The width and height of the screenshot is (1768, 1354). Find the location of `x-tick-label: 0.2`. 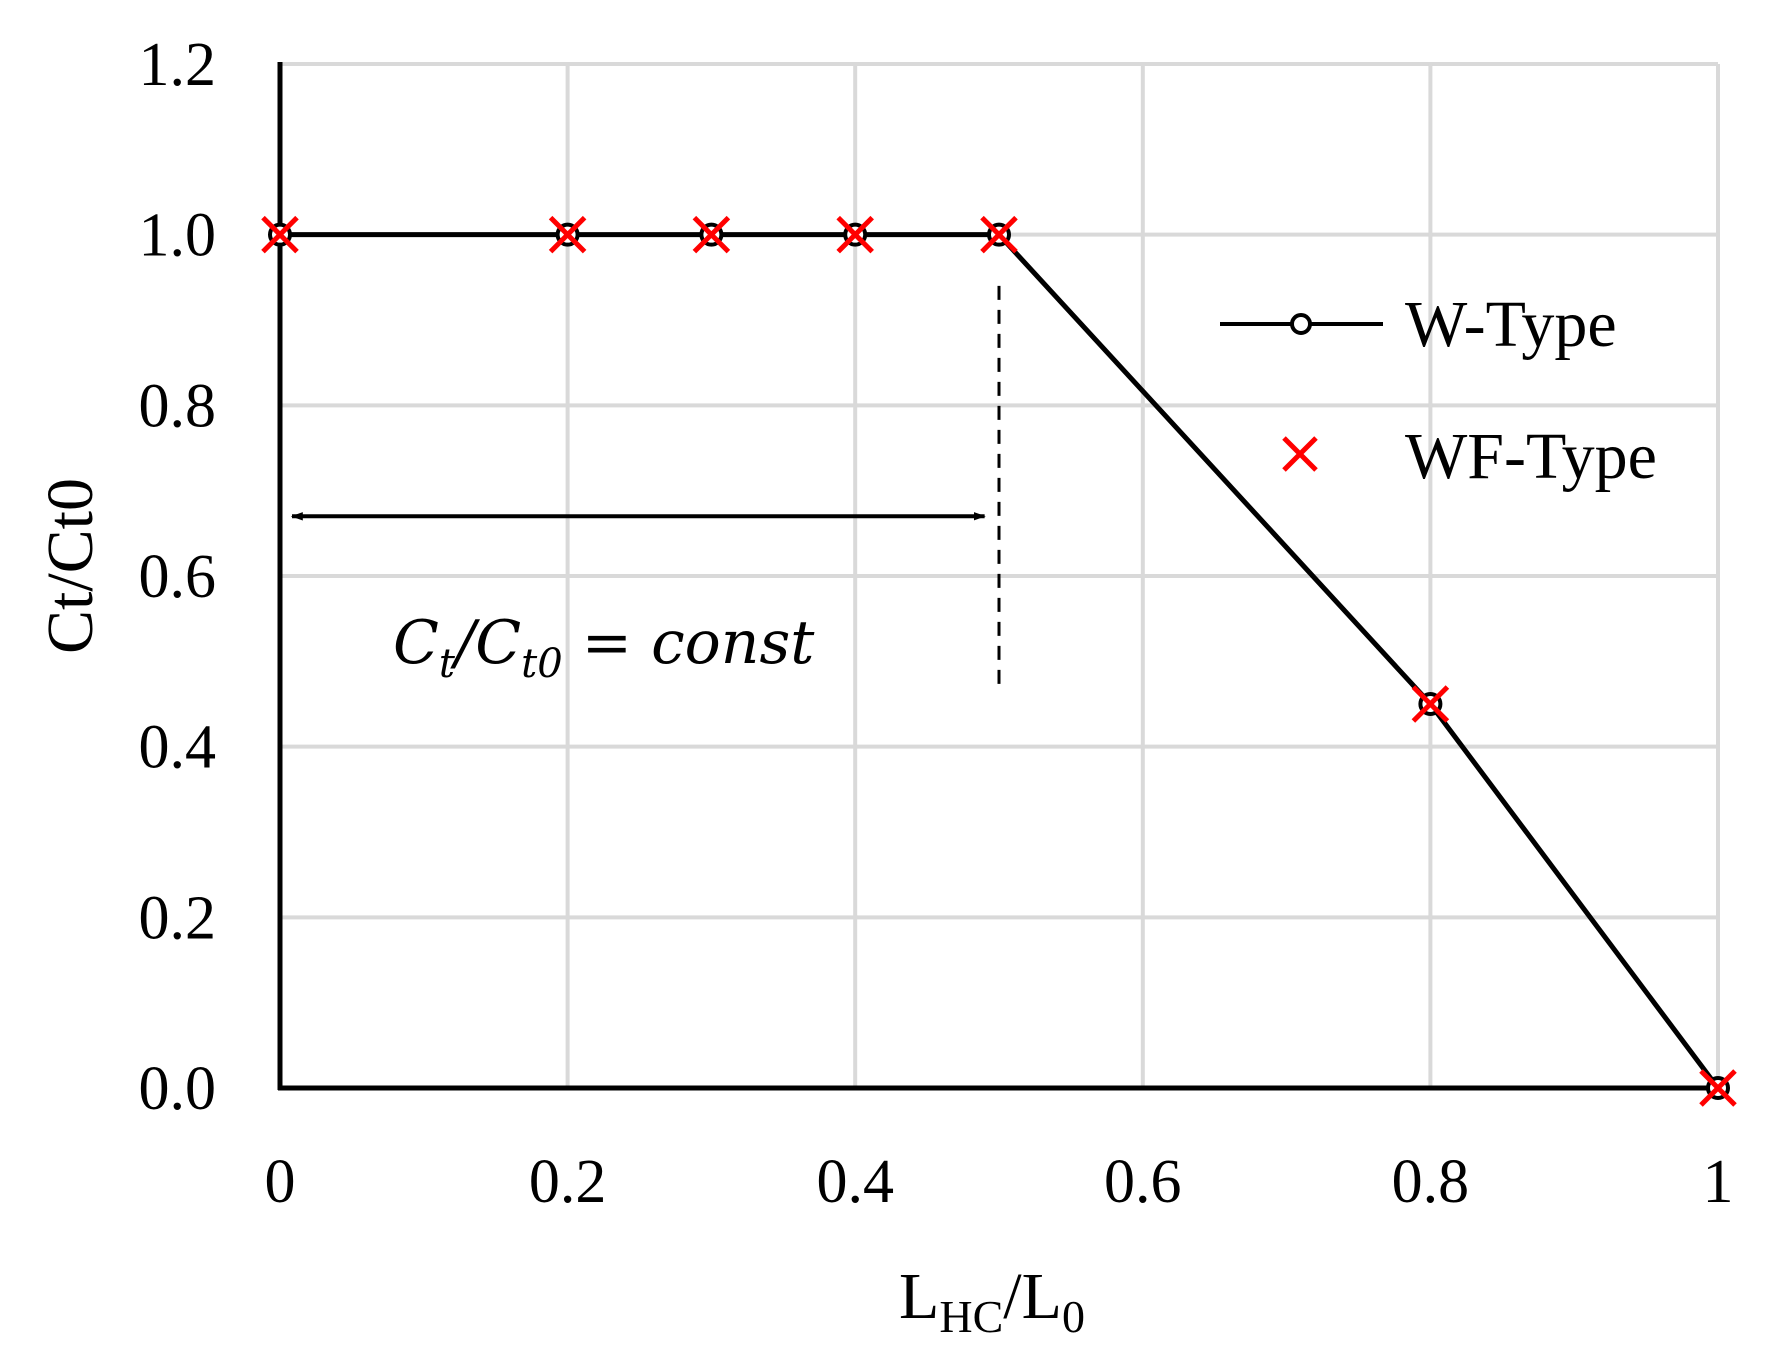

x-tick-label: 0.2 is located at coordinates (568, 1182).